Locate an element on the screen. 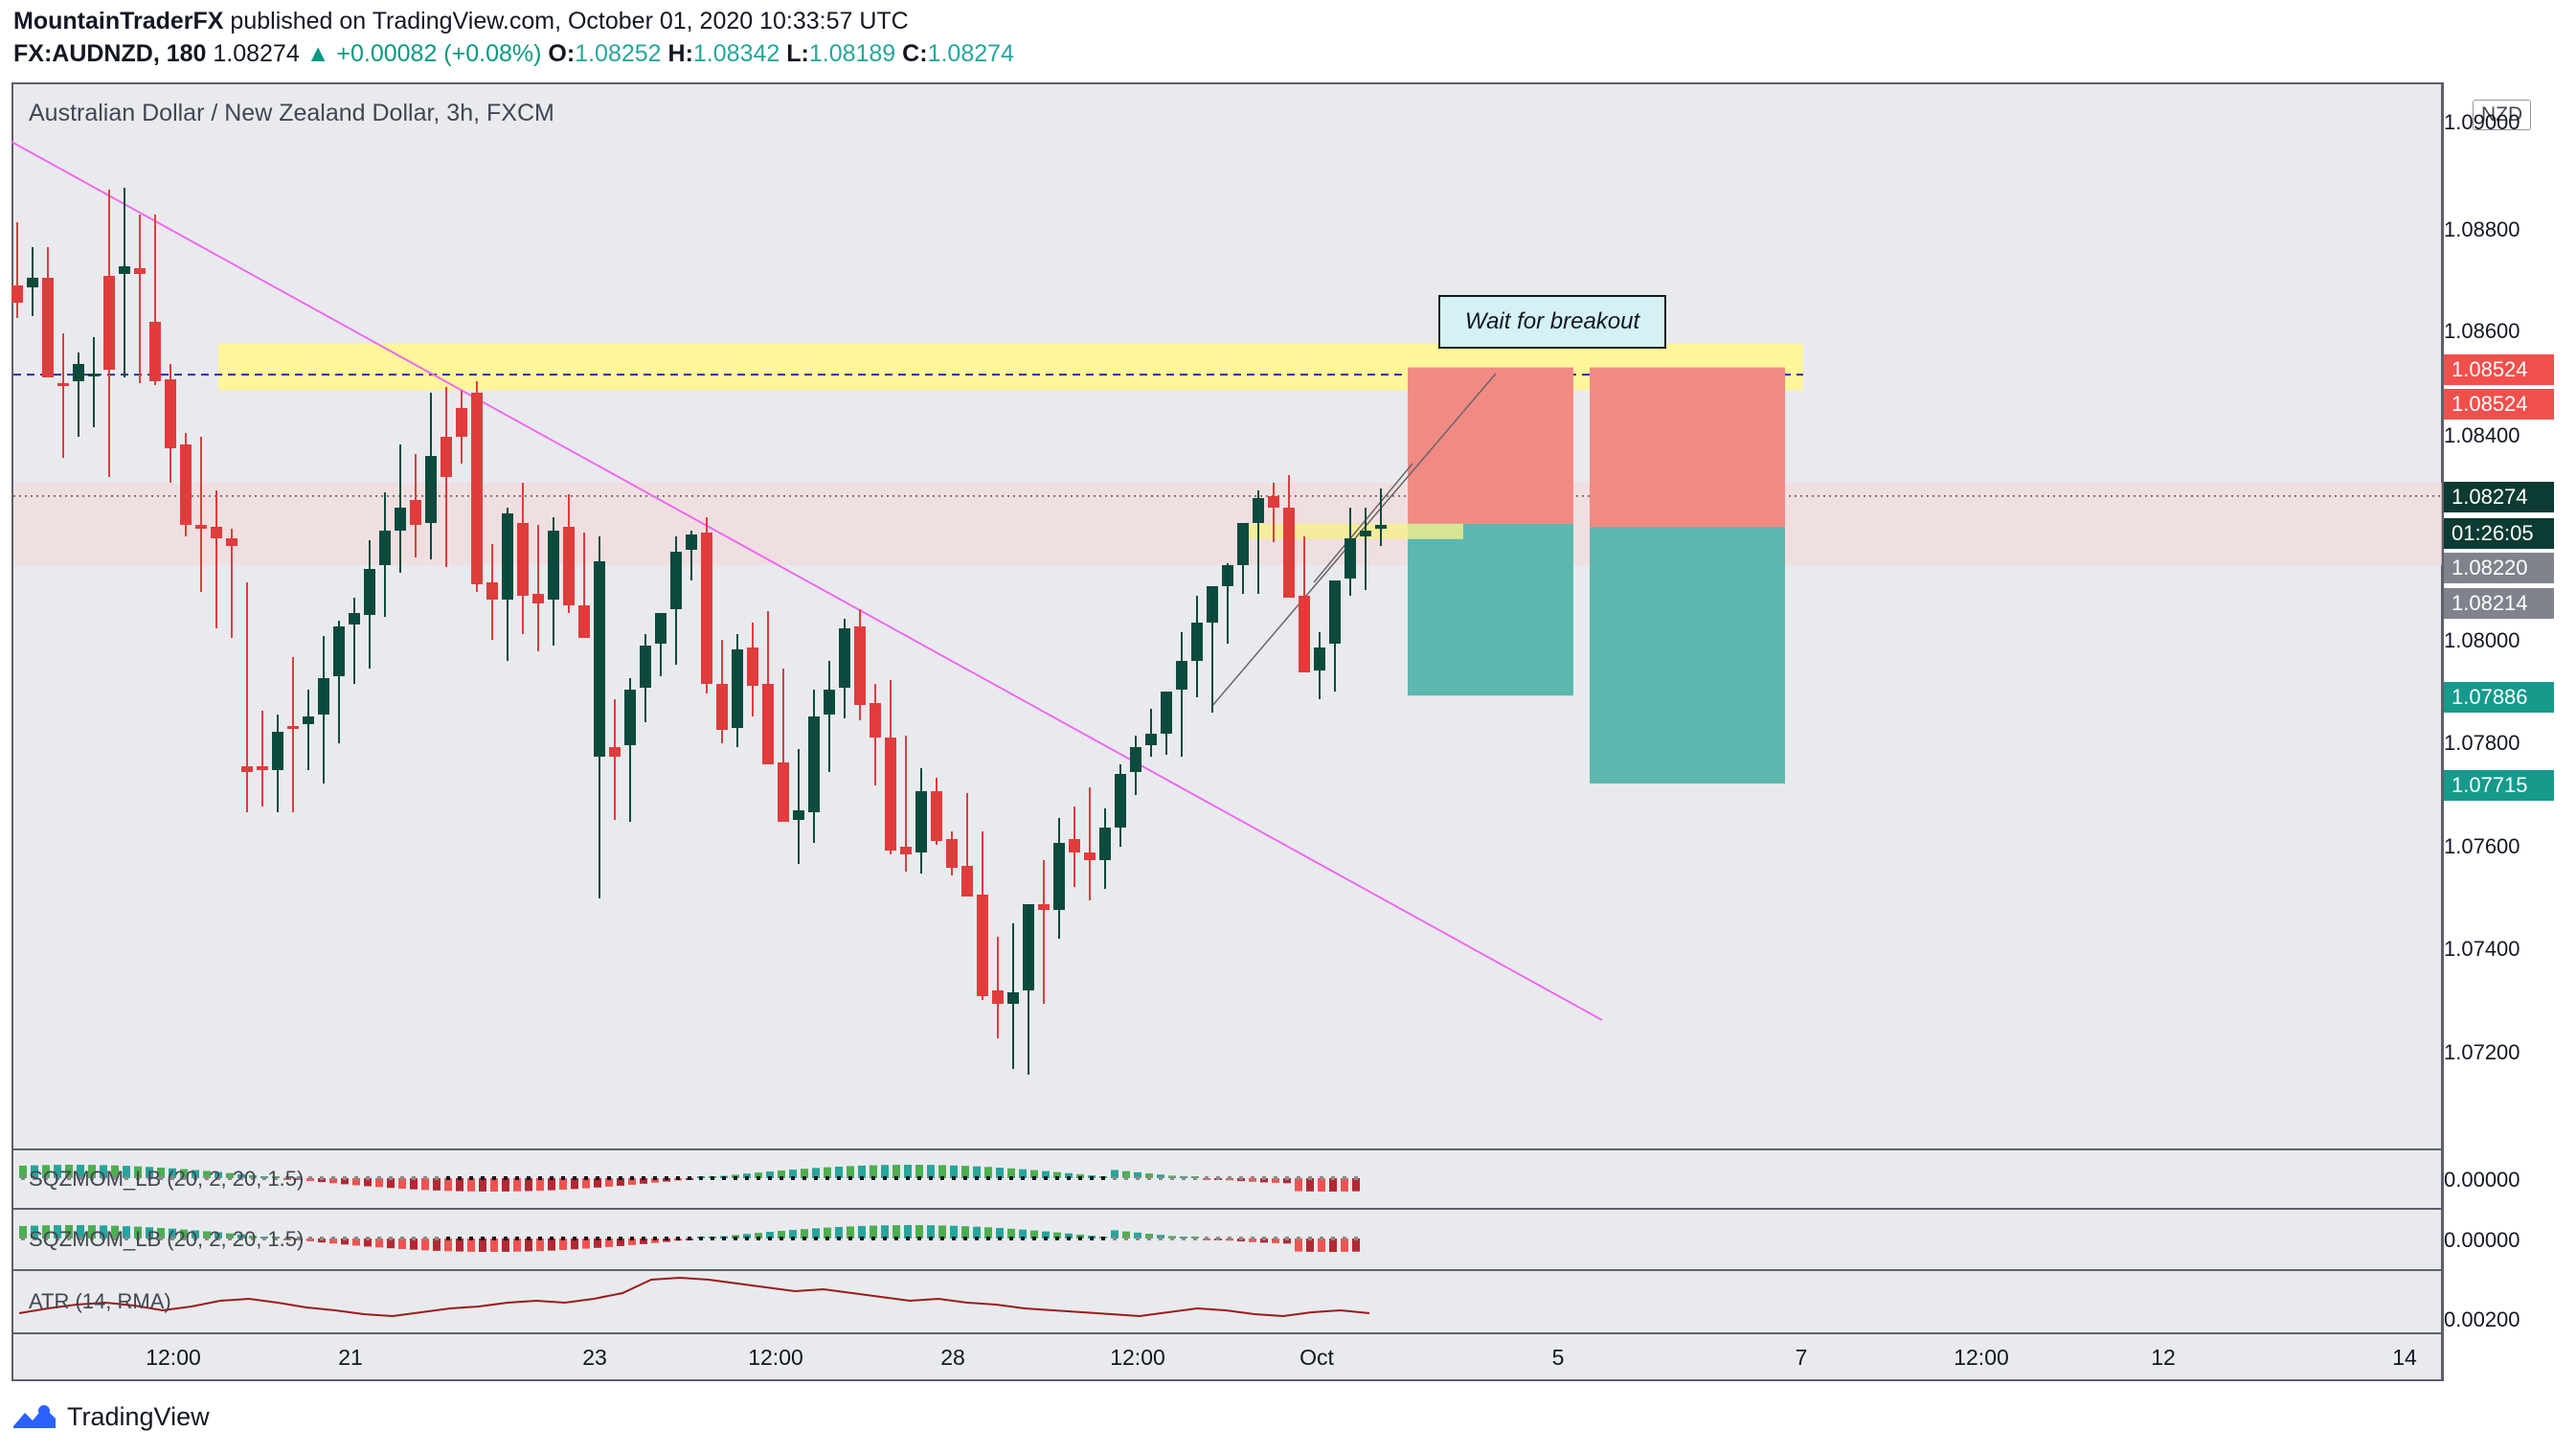 The height and width of the screenshot is (1454, 2576). price-label: 1.09000 is located at coordinates (2482, 122).